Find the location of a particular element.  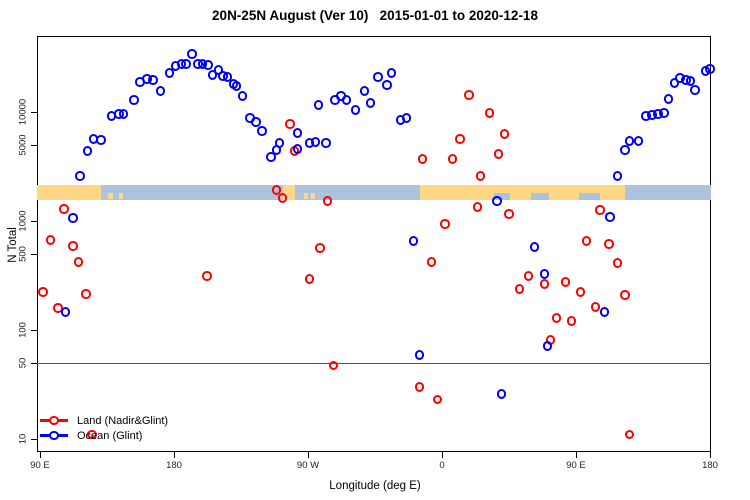

map-strip-land-upper-segment is located at coordinates (540, 189).